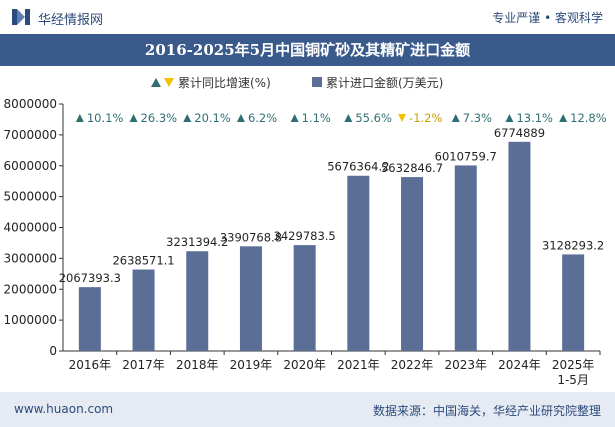  Describe the element at coordinates (402, 118) in the screenshot. I see `growth-down-icon` at that location.